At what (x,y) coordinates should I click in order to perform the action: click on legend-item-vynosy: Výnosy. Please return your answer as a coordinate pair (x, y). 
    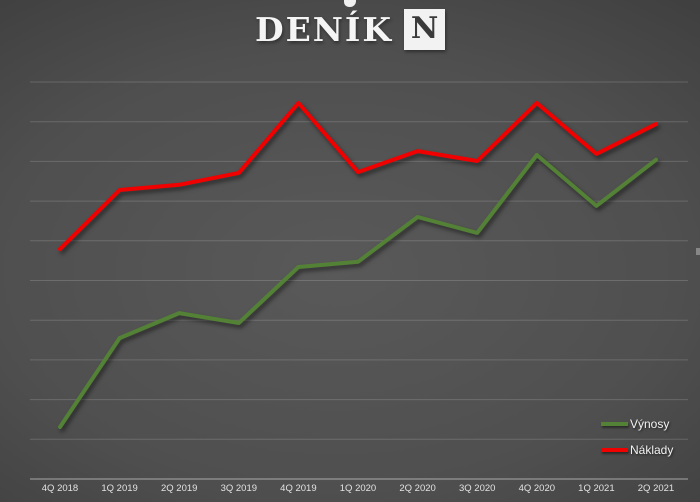
    Looking at the image, I should click on (635, 424).